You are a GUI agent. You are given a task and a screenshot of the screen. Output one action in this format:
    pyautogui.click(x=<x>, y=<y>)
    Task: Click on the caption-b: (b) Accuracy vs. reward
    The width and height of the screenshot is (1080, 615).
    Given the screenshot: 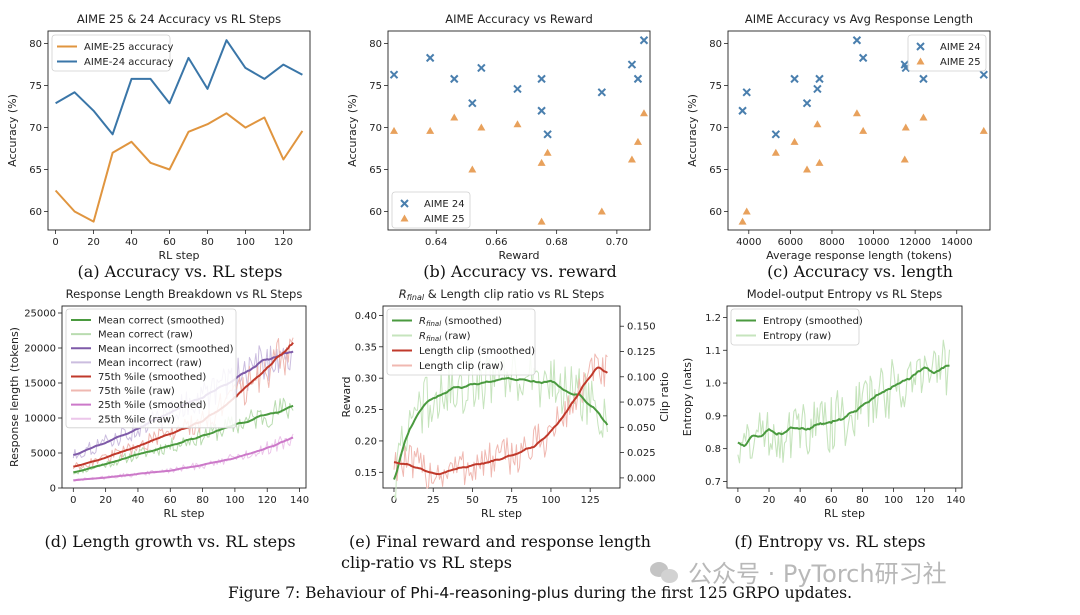 What is the action you would take?
    pyautogui.click(x=520, y=271)
    